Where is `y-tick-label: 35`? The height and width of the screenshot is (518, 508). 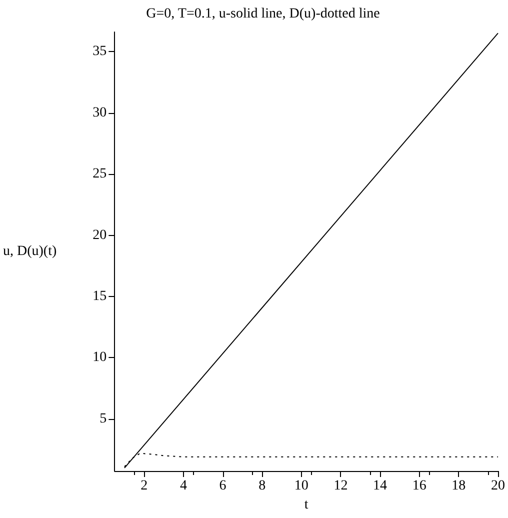
y-tick-label: 35 is located at coordinates (99, 52).